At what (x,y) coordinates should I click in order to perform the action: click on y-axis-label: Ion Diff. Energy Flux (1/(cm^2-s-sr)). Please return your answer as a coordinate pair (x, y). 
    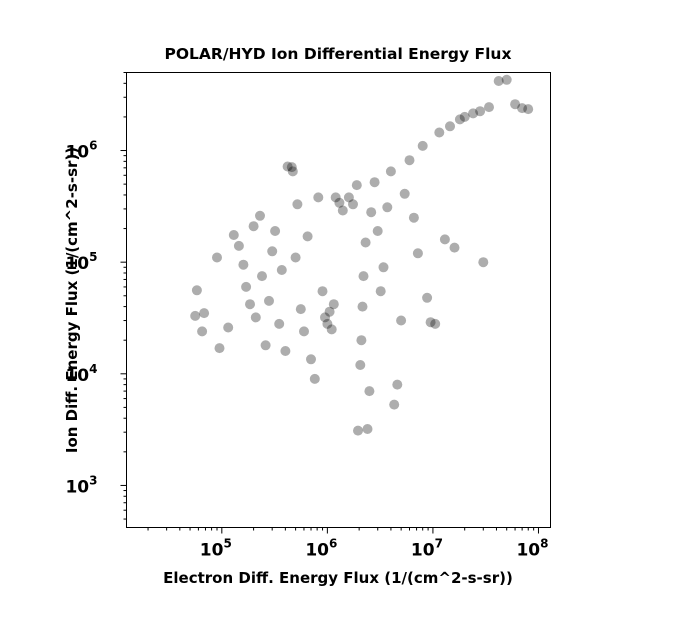
    Looking at the image, I should click on (72, 300).